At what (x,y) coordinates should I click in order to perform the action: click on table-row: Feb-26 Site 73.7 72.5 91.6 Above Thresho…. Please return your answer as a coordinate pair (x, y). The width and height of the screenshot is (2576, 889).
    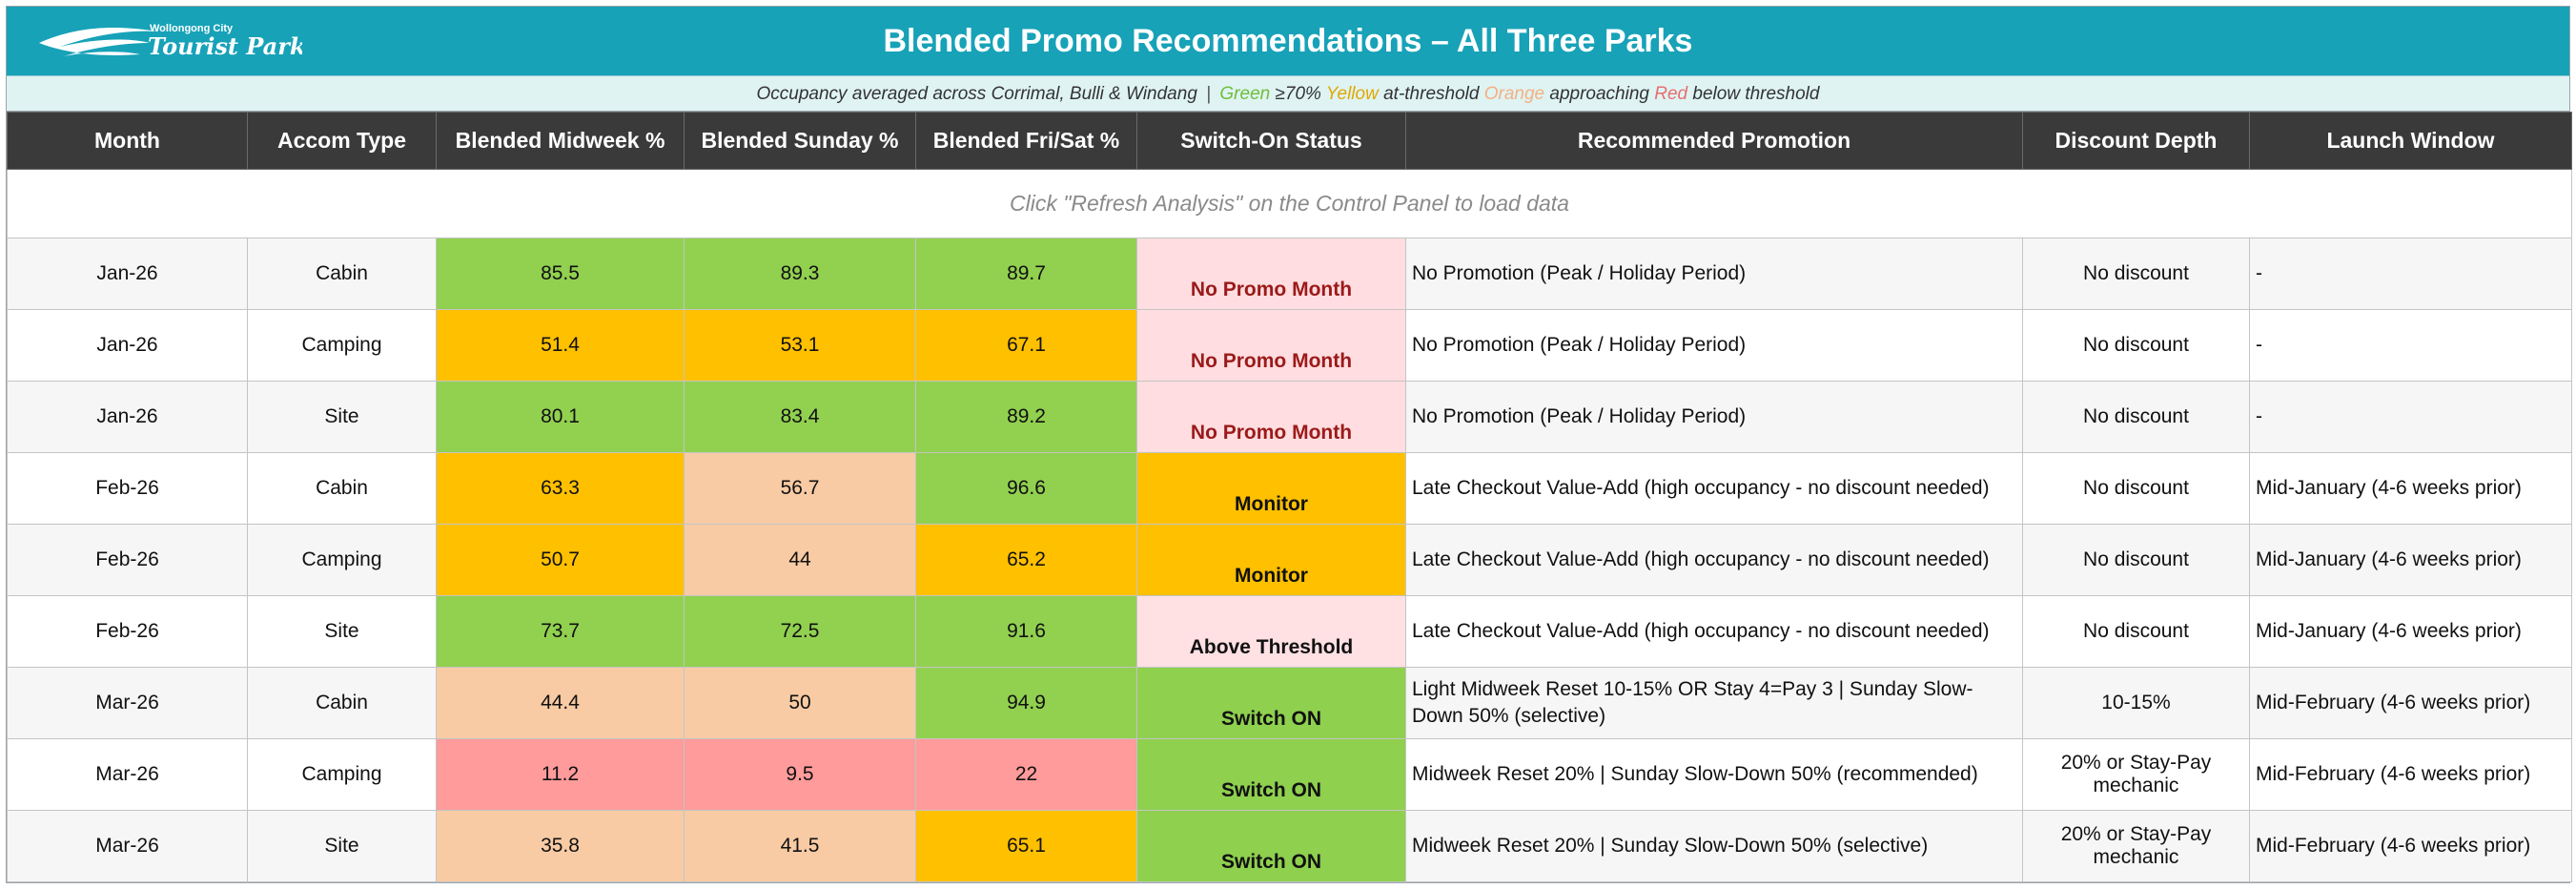
    Looking at the image, I should click on (1289, 632).